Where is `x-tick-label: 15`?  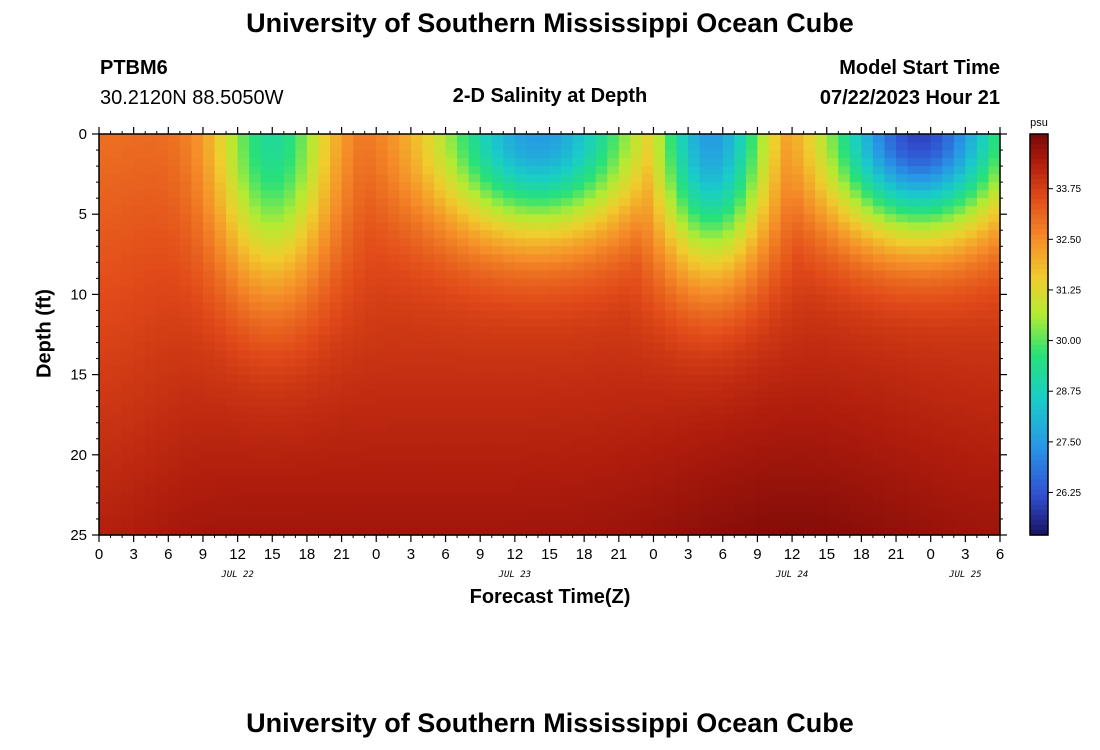 x-tick-label: 15 is located at coordinates (826, 554).